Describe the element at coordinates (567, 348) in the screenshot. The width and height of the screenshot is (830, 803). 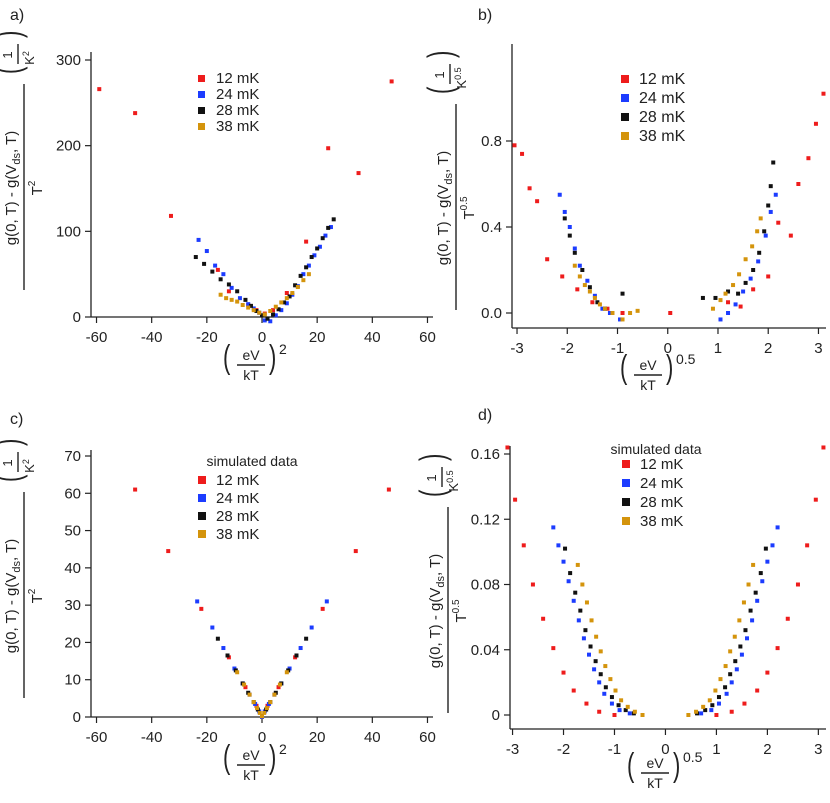
I see `x-tick-label: -2` at that location.